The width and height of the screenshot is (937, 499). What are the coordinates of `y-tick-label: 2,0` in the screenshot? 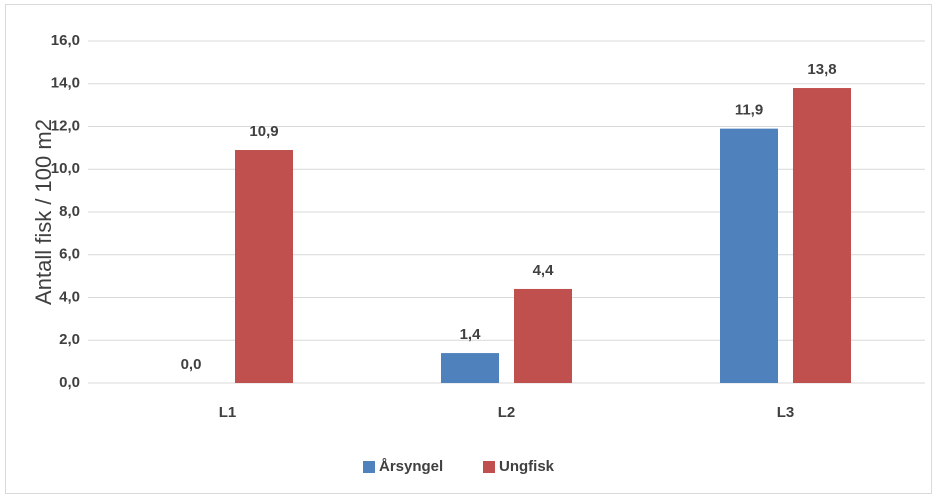 It's located at (69, 339).